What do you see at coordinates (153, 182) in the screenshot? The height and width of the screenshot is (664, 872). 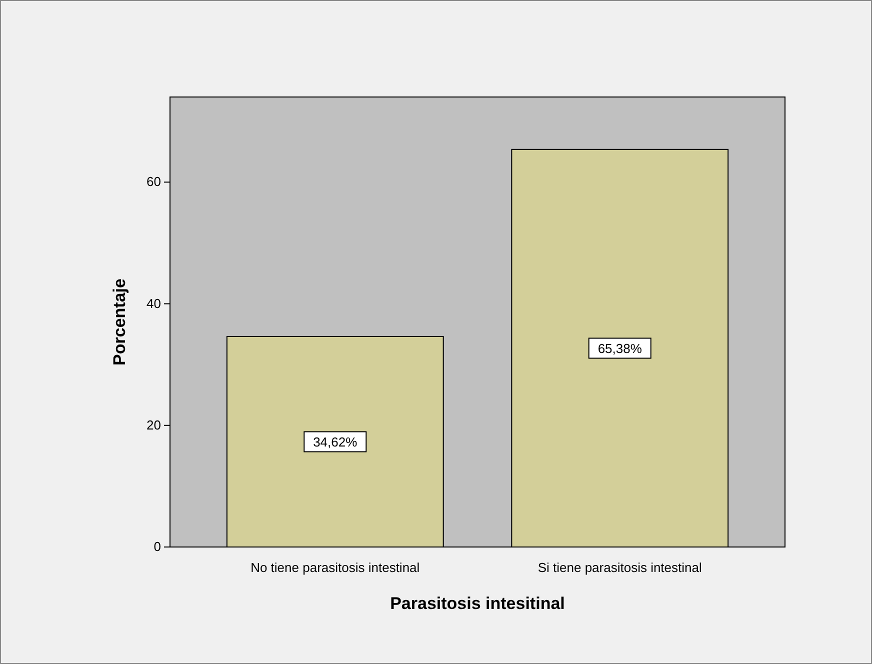 I see `y-tick-label: 60` at bounding box center [153, 182].